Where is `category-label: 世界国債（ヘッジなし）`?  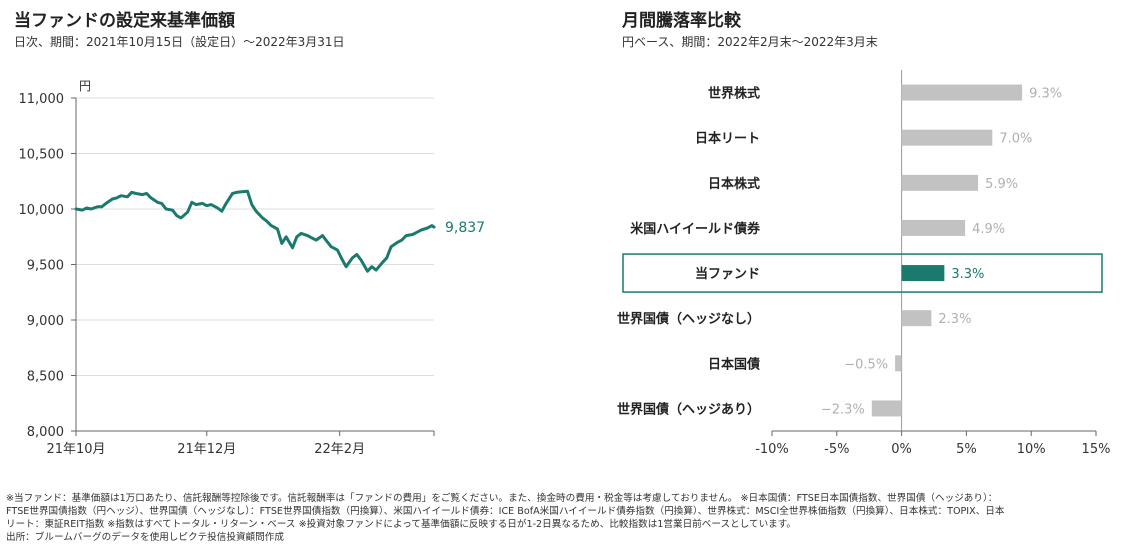
category-label: 世界国債（ヘッジなし） is located at coordinates (688, 319).